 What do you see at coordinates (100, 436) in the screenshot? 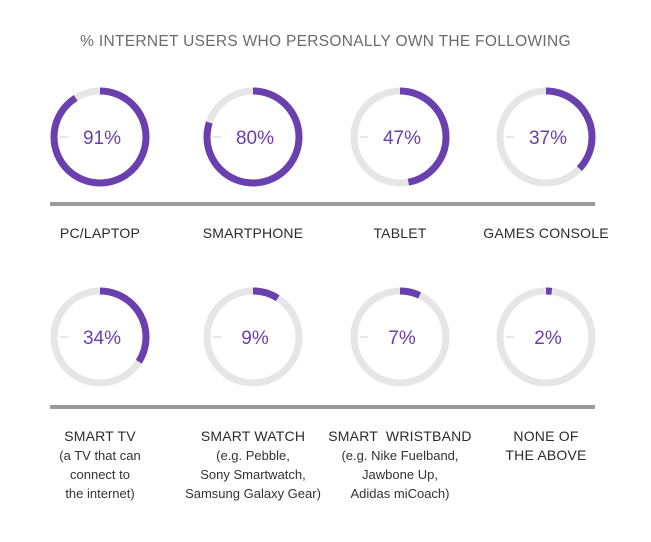
I see `category-name: SMART TV` at bounding box center [100, 436].